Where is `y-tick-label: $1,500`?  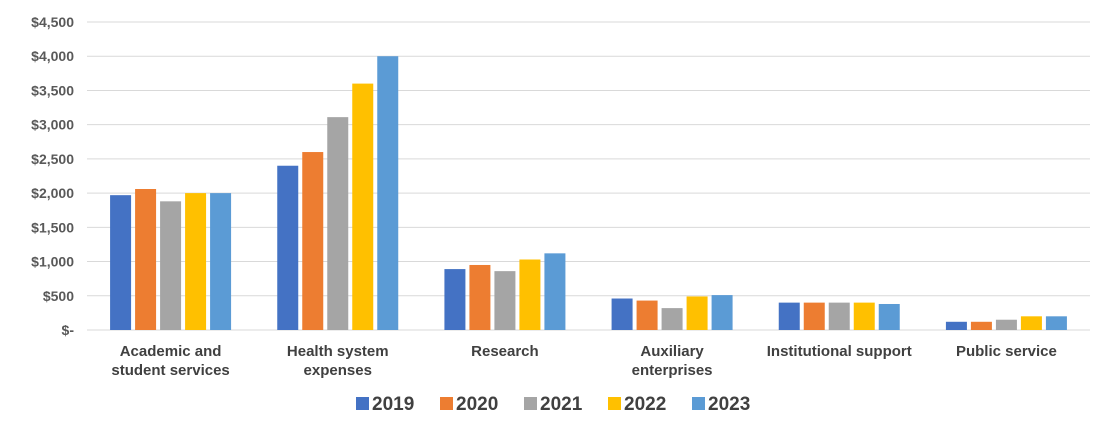
y-tick-label: $1,500 is located at coordinates (52, 227).